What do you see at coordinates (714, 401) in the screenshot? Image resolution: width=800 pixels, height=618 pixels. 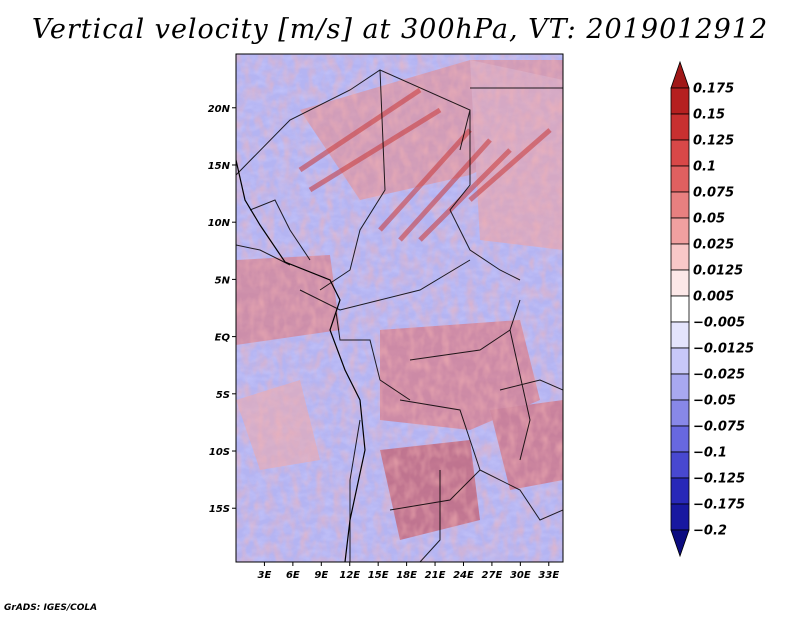 I see `colorbar-label: −0.05` at bounding box center [714, 401].